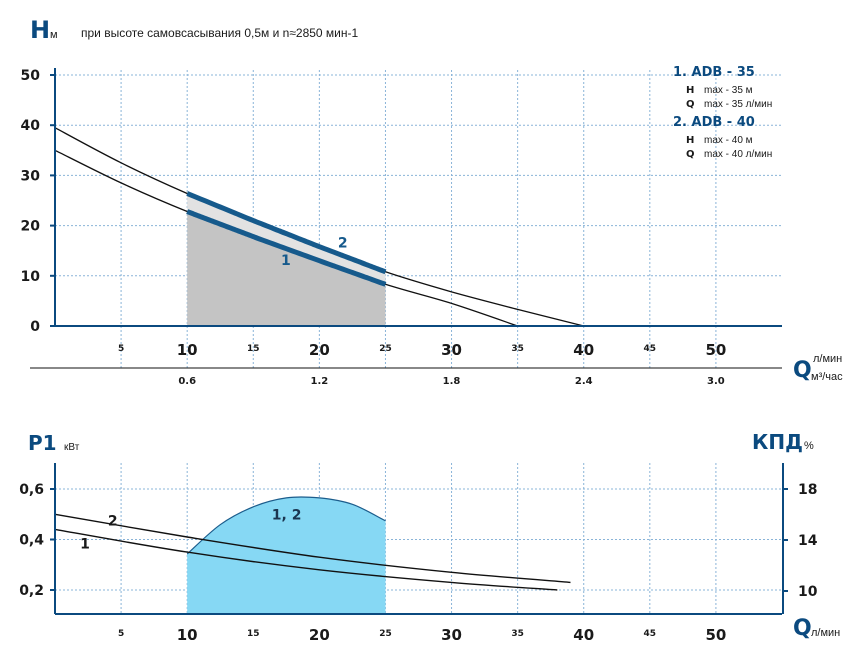  What do you see at coordinates (113, 522) in the screenshot?
I see `power-curve-label-2: 2` at bounding box center [113, 522].